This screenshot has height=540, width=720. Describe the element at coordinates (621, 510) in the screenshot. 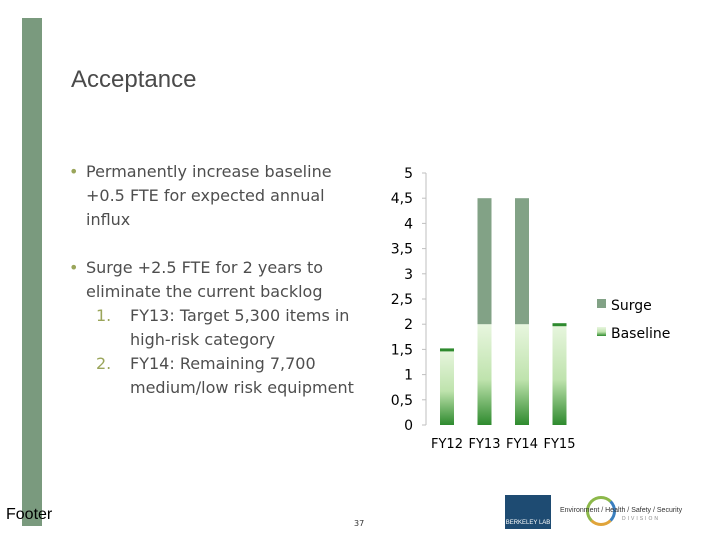

I see `ehss-wordmark: Environment / Health / Safety / Security` at that location.